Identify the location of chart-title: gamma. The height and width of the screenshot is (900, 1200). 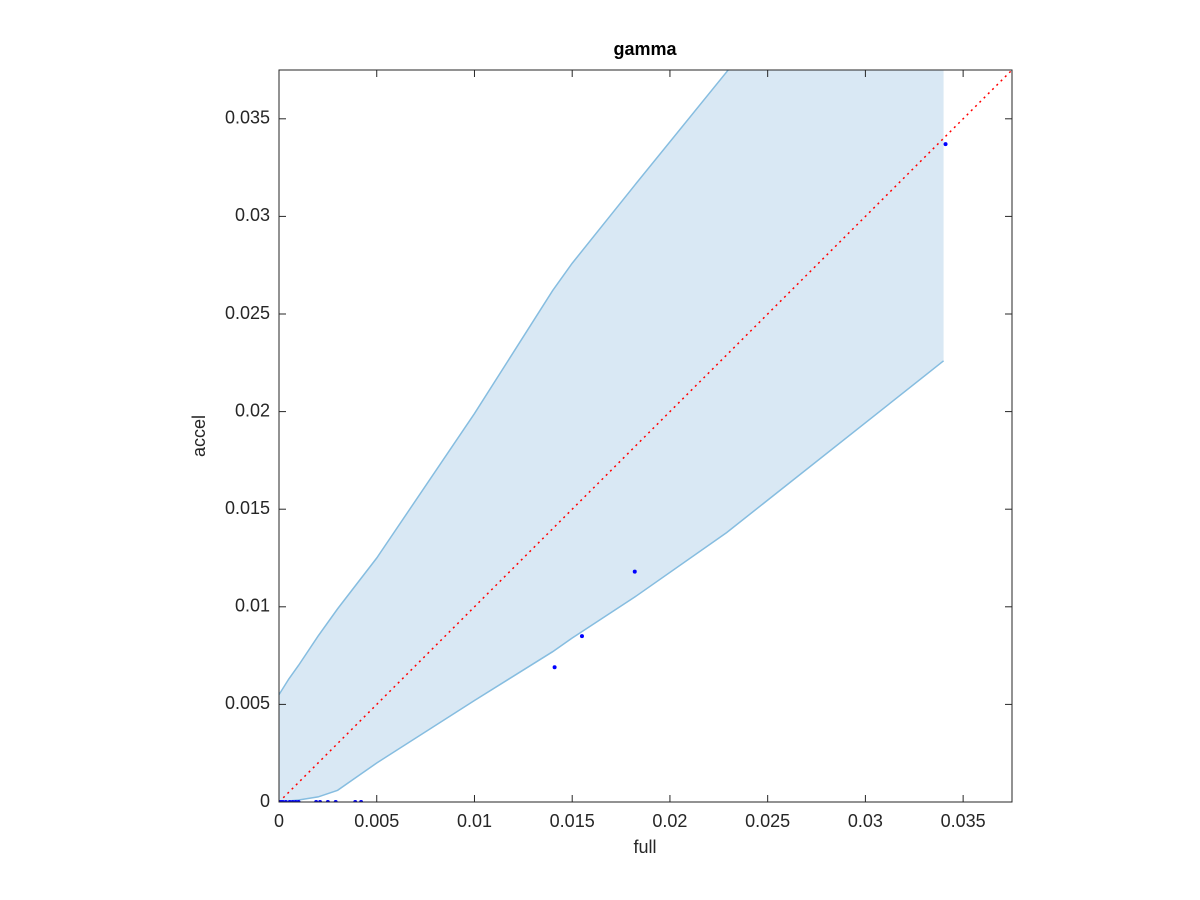
(645, 49).